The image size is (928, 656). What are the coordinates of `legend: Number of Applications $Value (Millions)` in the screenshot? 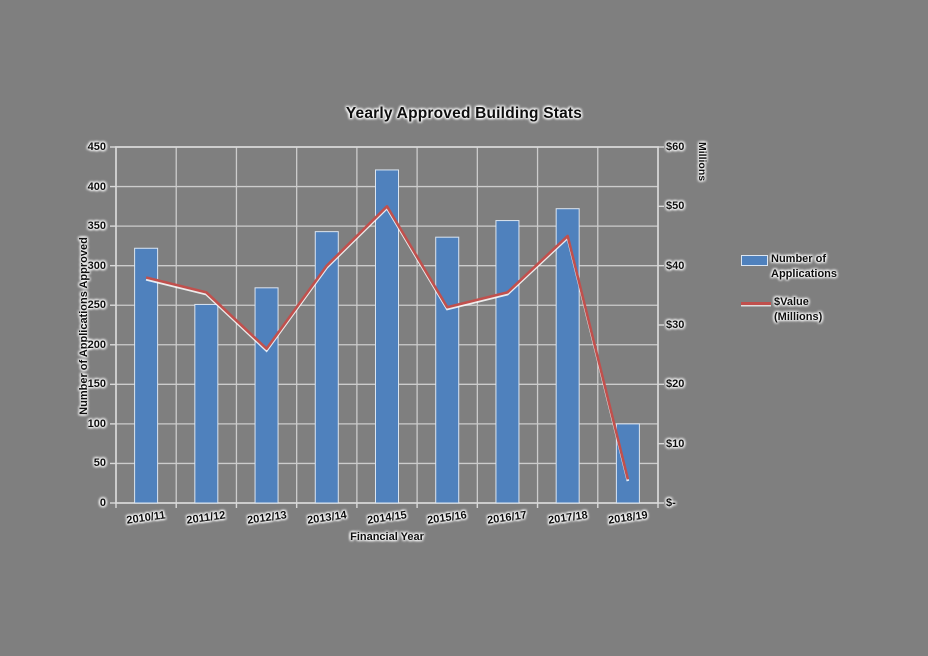 It's located at (789, 288).